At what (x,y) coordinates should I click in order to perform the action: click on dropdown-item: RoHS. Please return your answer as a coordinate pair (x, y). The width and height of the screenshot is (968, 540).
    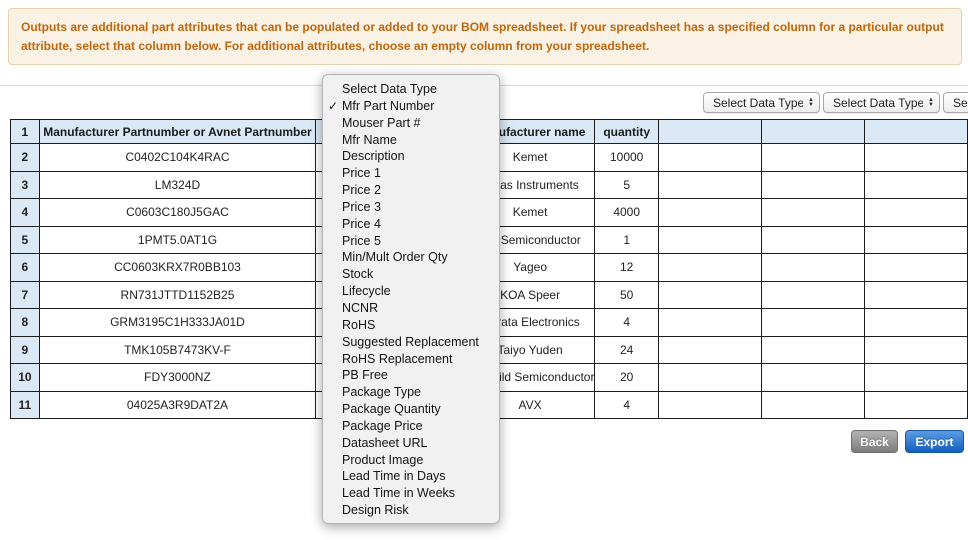
    Looking at the image, I should click on (359, 324).